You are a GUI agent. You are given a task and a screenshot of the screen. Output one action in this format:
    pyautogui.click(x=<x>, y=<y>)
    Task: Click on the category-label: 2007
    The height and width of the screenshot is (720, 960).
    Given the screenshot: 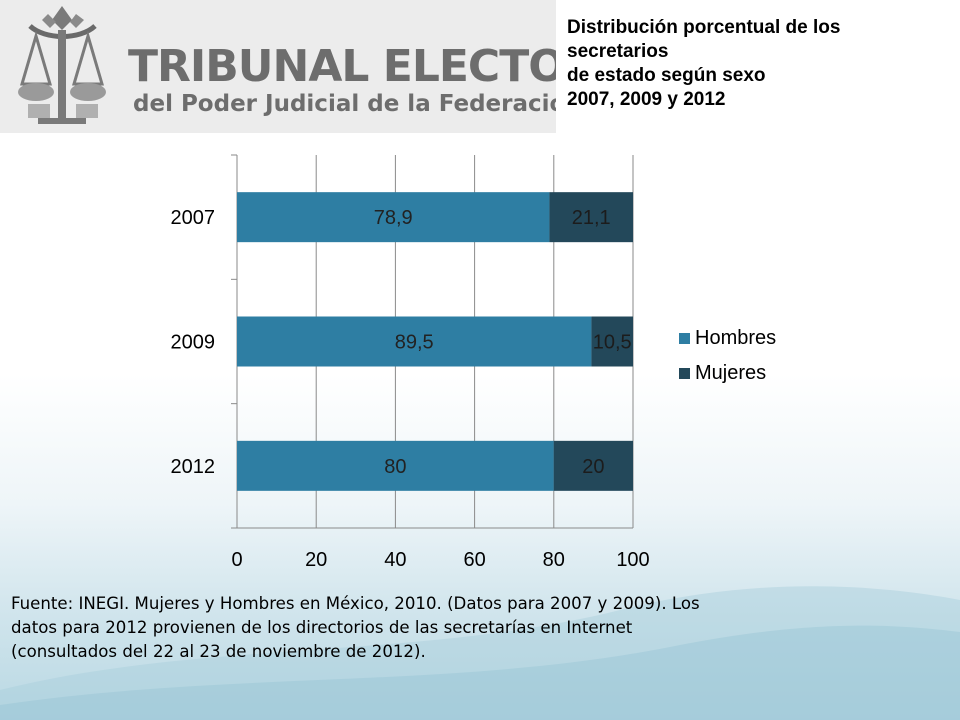 What is the action you would take?
    pyautogui.click(x=193, y=218)
    